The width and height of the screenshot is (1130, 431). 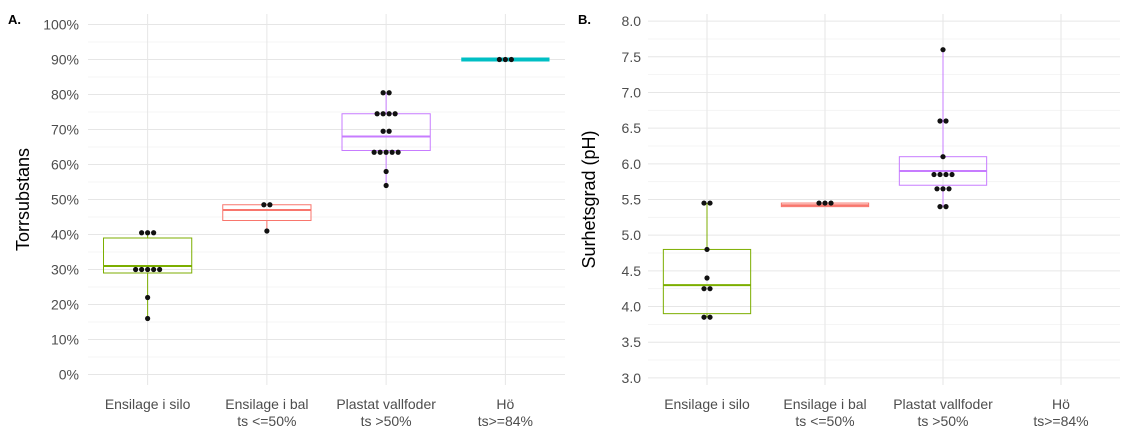 I want to click on b-x-tick-label: Ensilage i silo, so click(x=707, y=404).